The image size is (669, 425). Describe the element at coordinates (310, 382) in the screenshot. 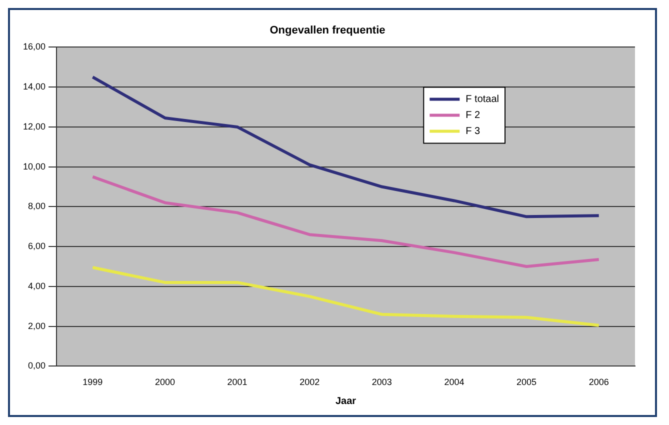

I see `x-tick-label: 2002` at that location.